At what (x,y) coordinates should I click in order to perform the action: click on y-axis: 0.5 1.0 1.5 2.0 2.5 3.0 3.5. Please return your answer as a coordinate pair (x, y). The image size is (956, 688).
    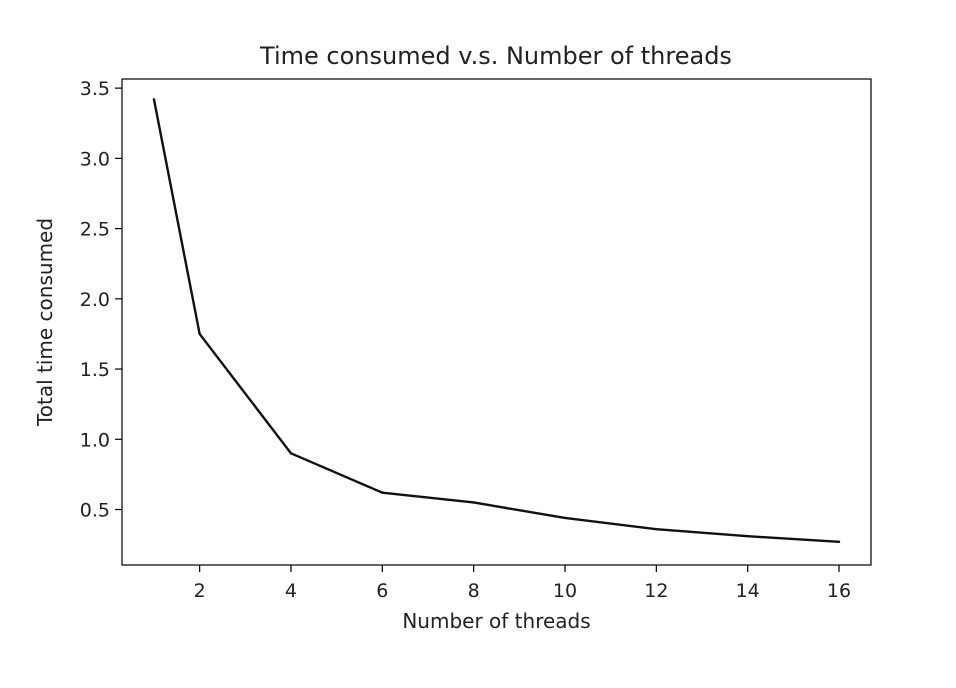
    Looking at the image, I should click on (101, 300).